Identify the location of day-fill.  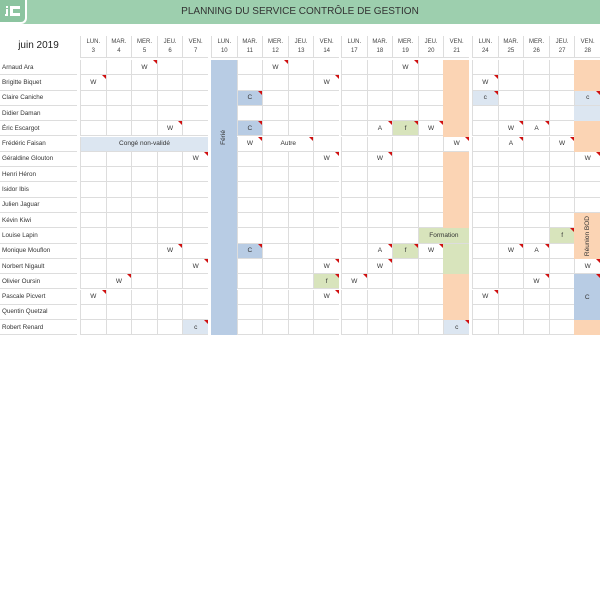
(456, 190).